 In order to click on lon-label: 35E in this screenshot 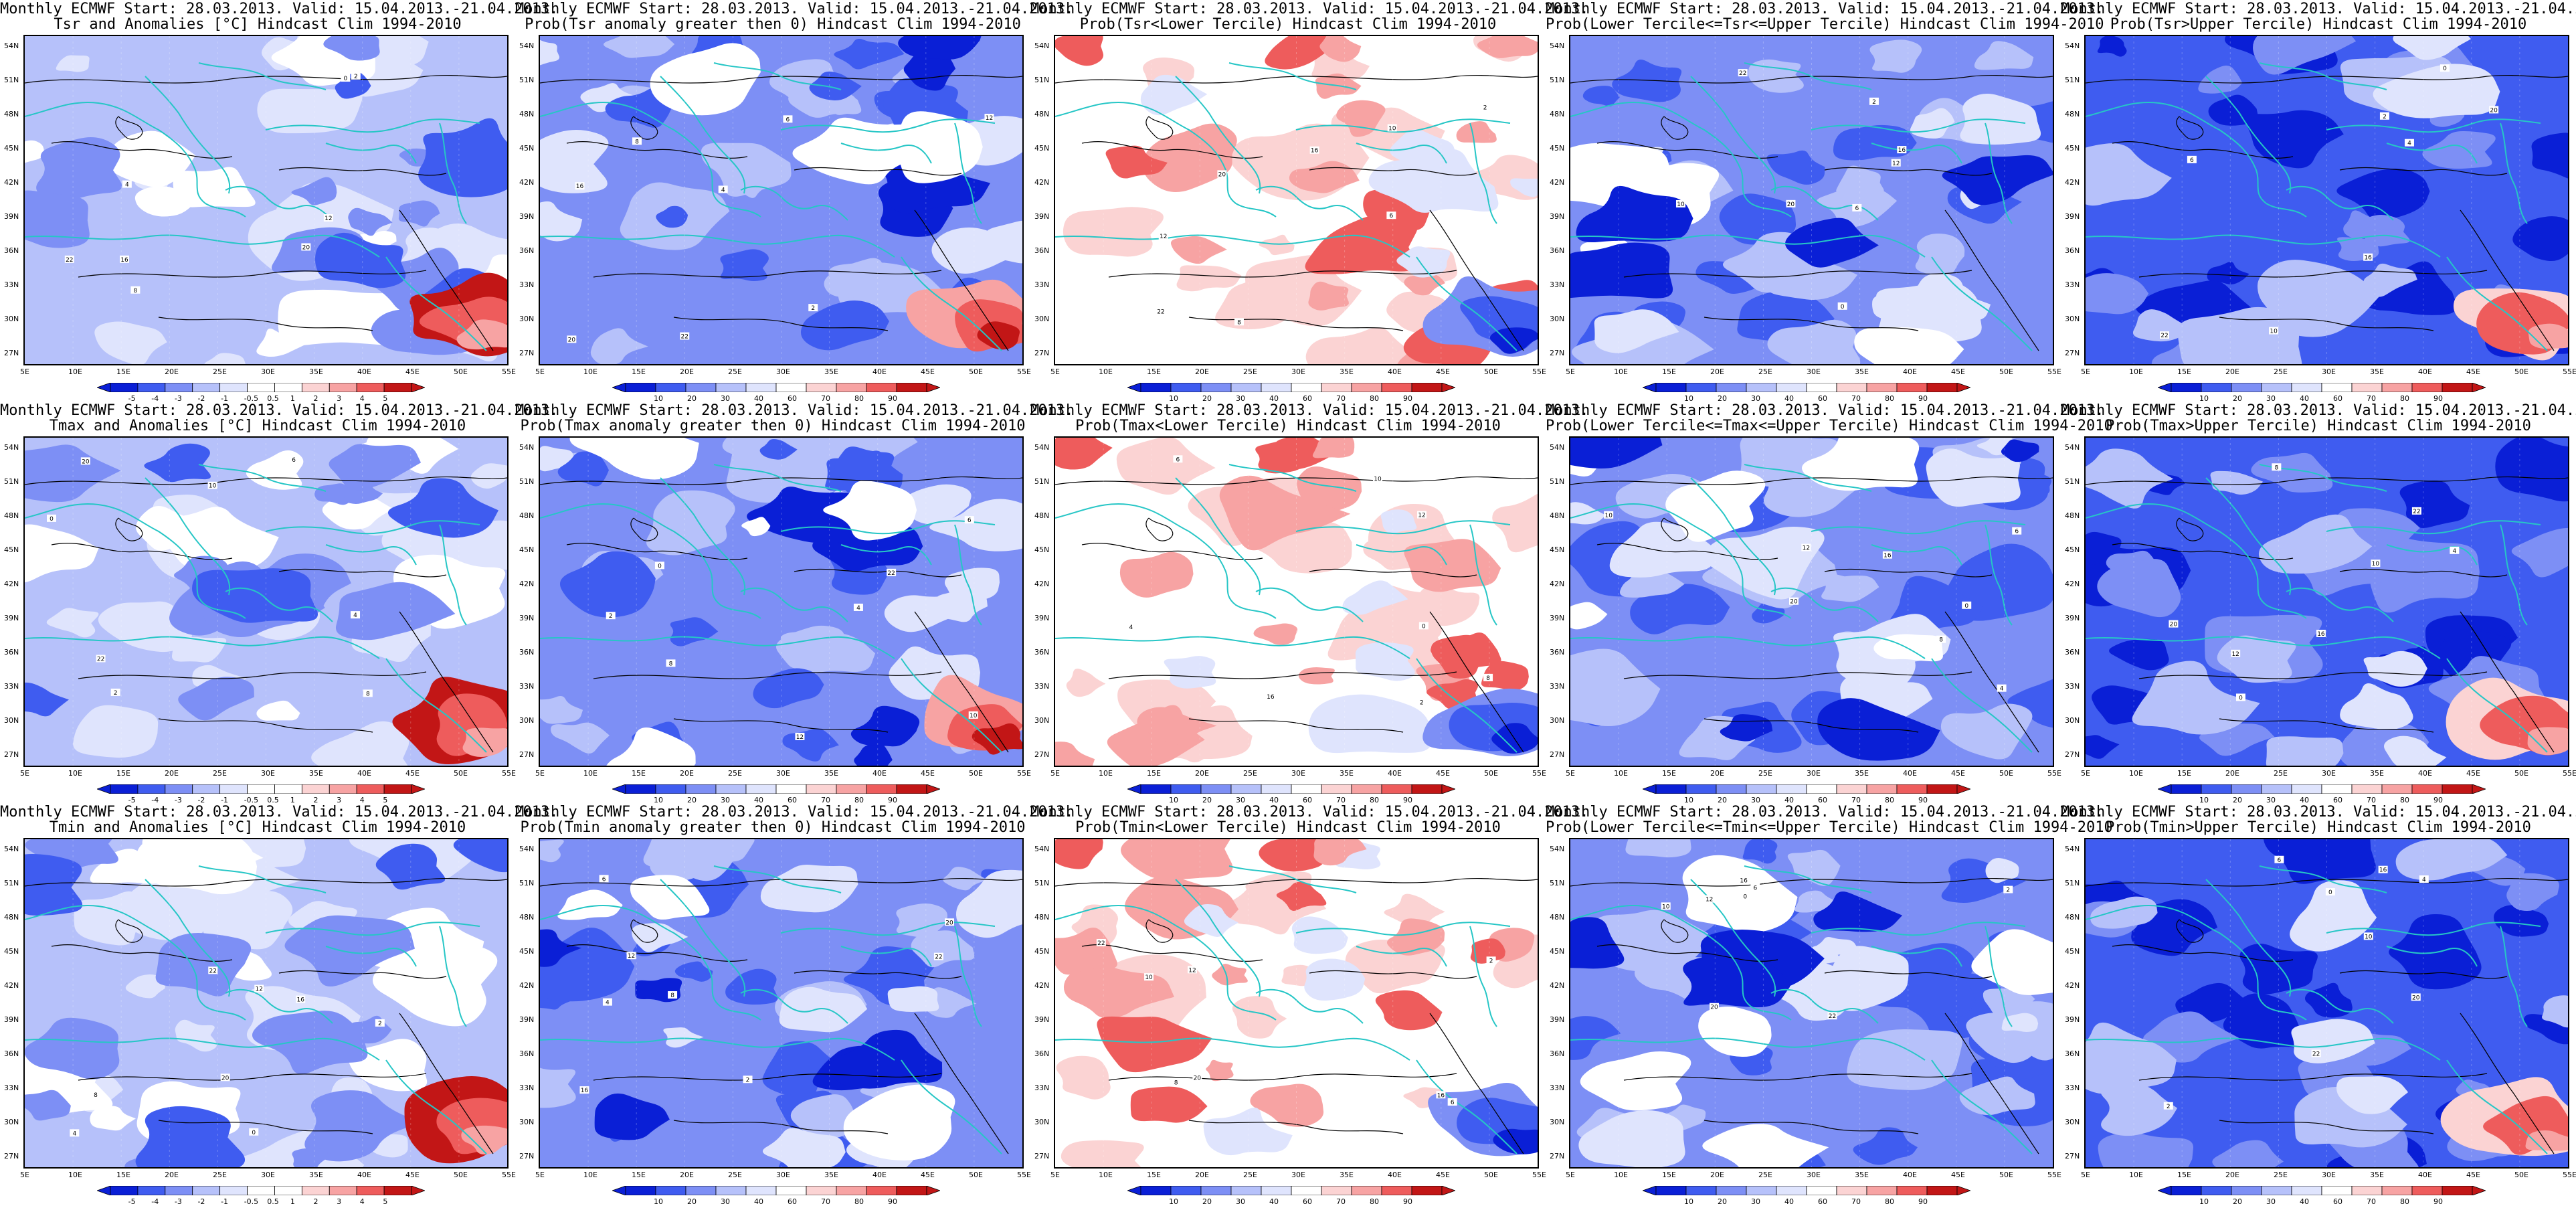, I will do `click(1347, 371)`.